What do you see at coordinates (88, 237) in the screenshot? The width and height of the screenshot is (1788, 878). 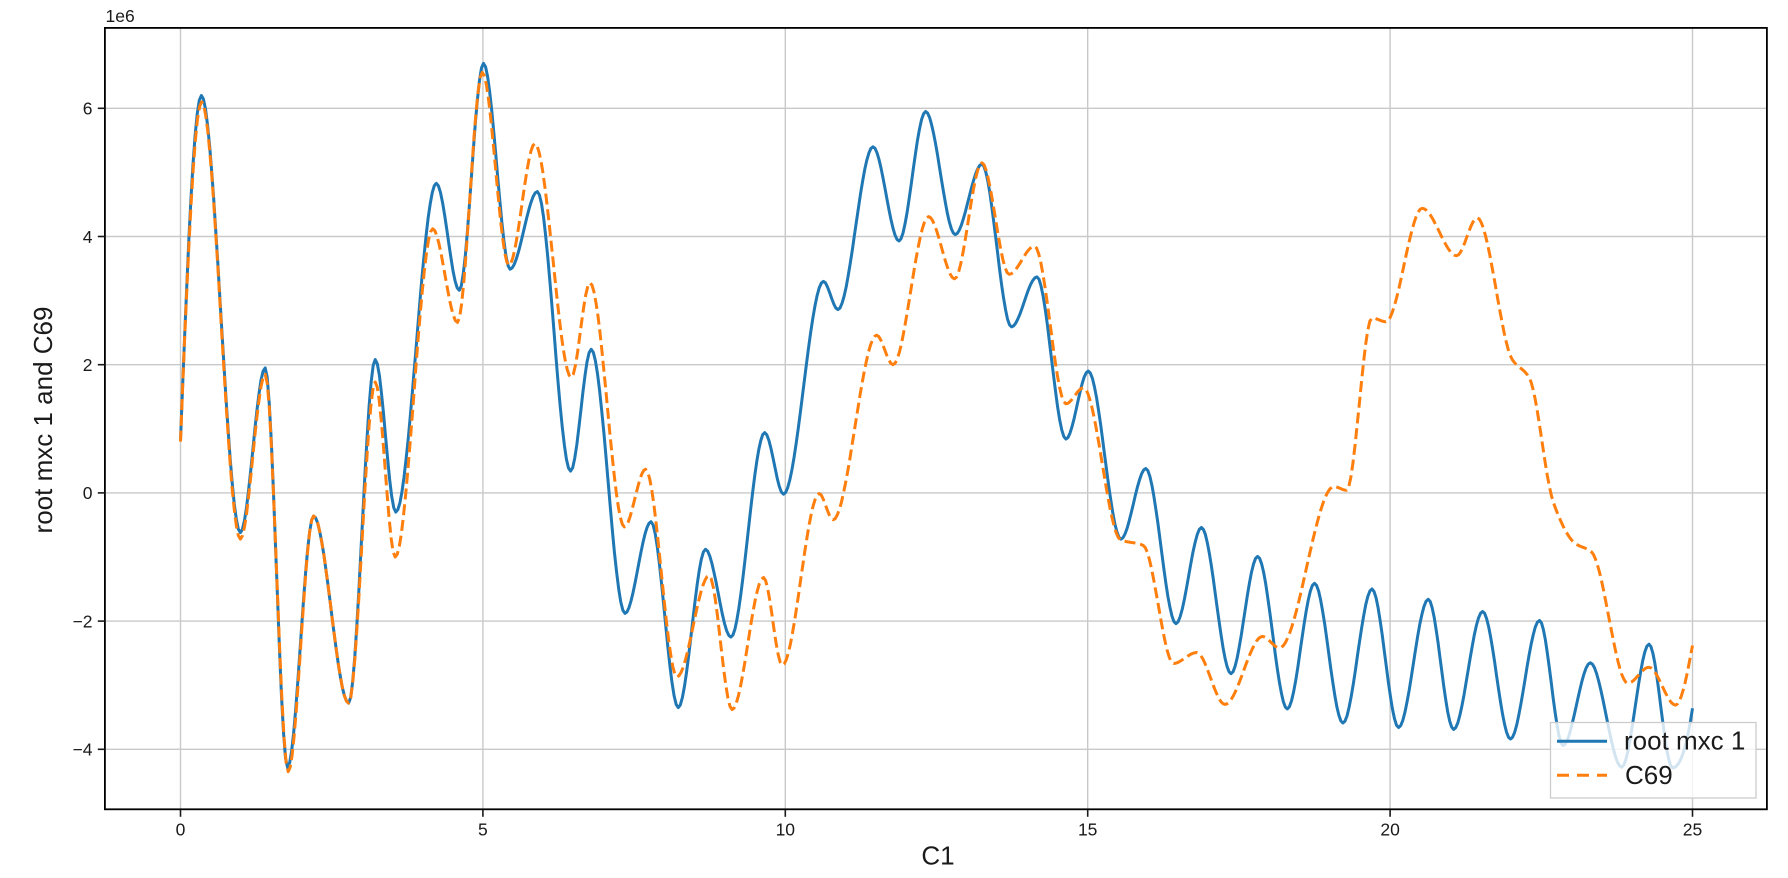 I see `svg-text: 4` at bounding box center [88, 237].